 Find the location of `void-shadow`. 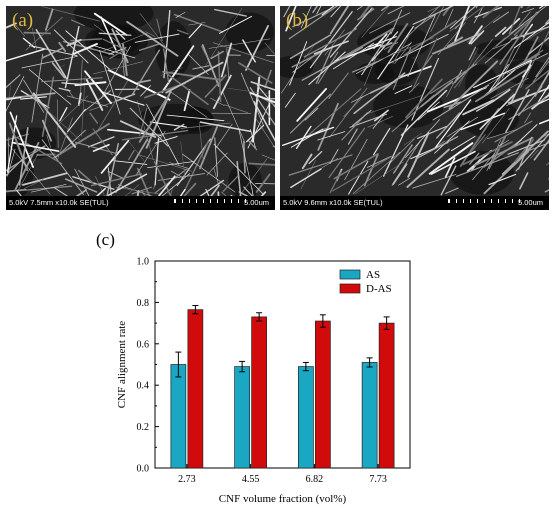

void-shadow is located at coordinates (397, 69).